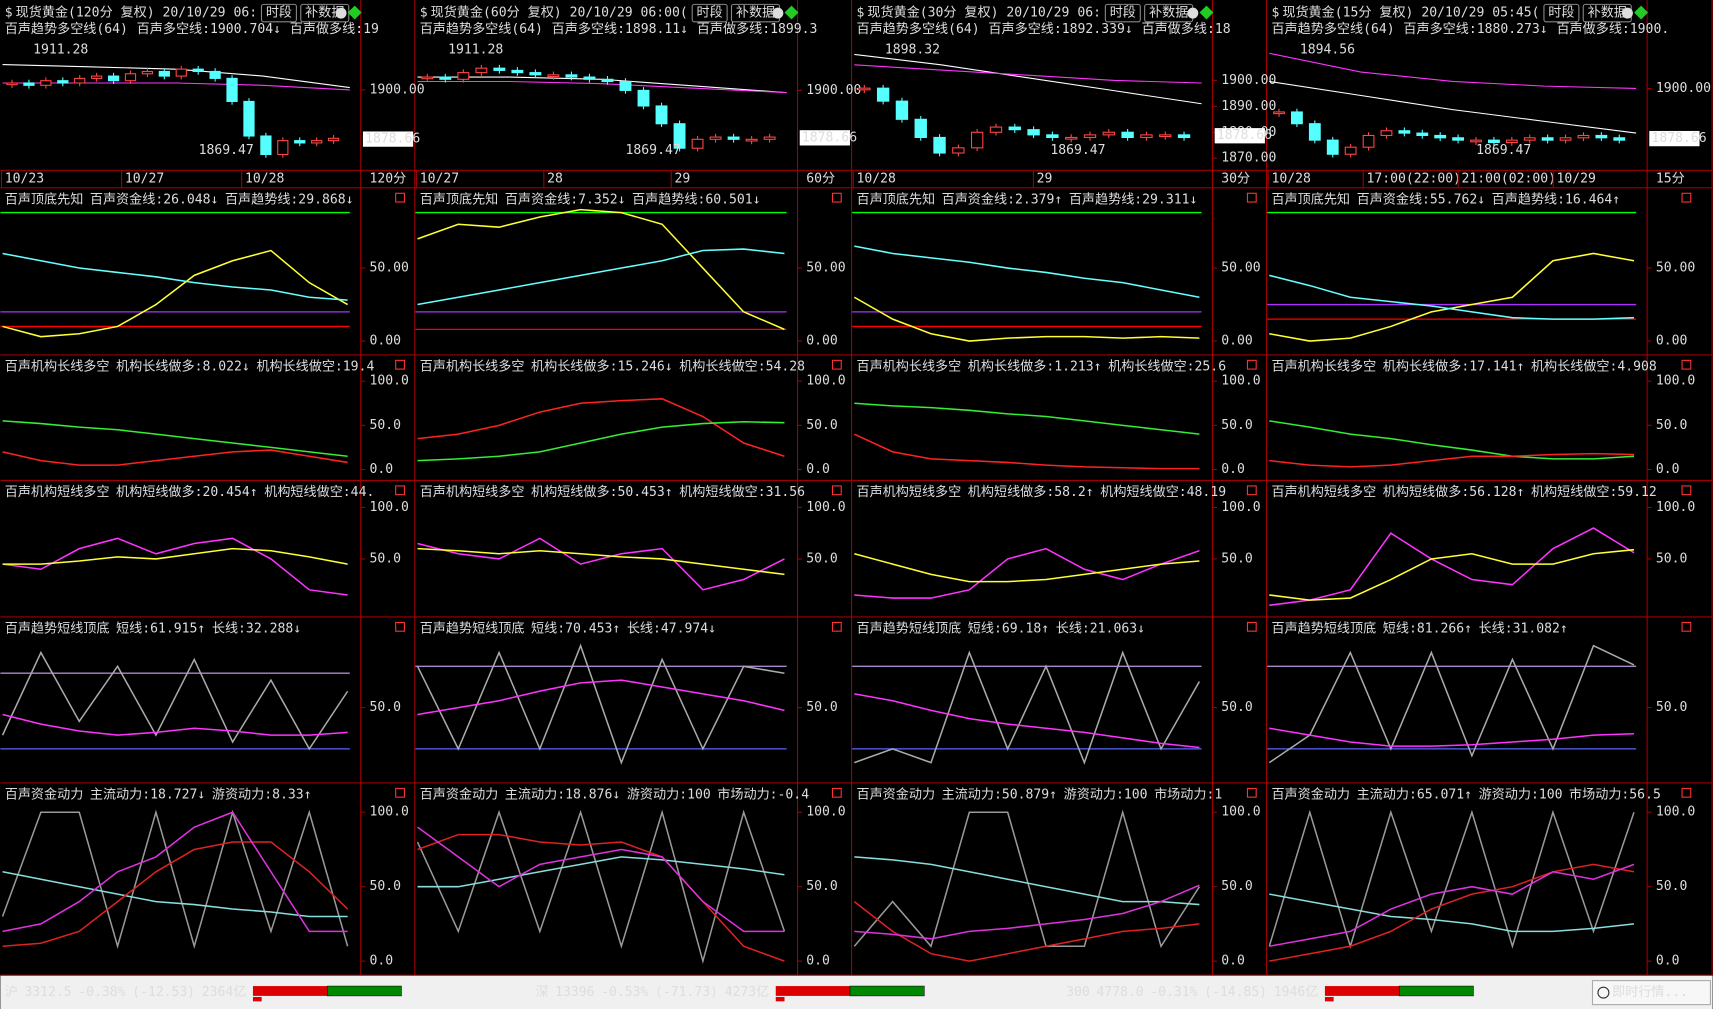 This screenshot has height=1009, width=1713. I want to click on indicator-label: 机构长线做空:19.4, so click(315, 366).